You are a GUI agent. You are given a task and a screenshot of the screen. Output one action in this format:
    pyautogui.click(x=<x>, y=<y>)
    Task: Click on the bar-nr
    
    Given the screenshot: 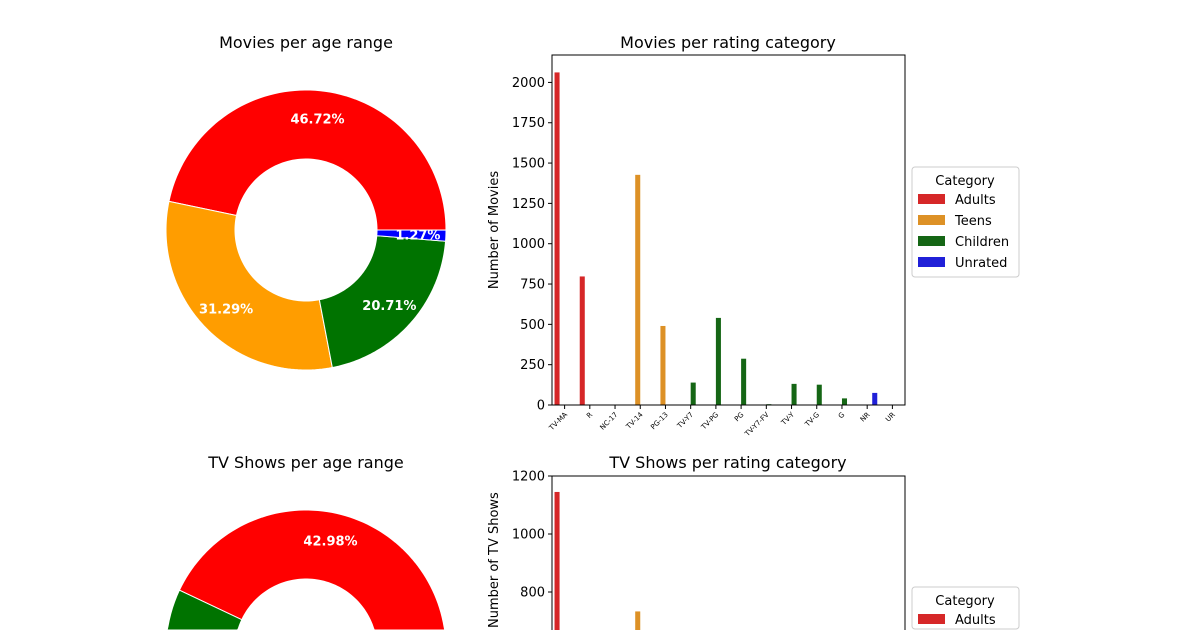 What is the action you would take?
    pyautogui.click(x=875, y=398)
    